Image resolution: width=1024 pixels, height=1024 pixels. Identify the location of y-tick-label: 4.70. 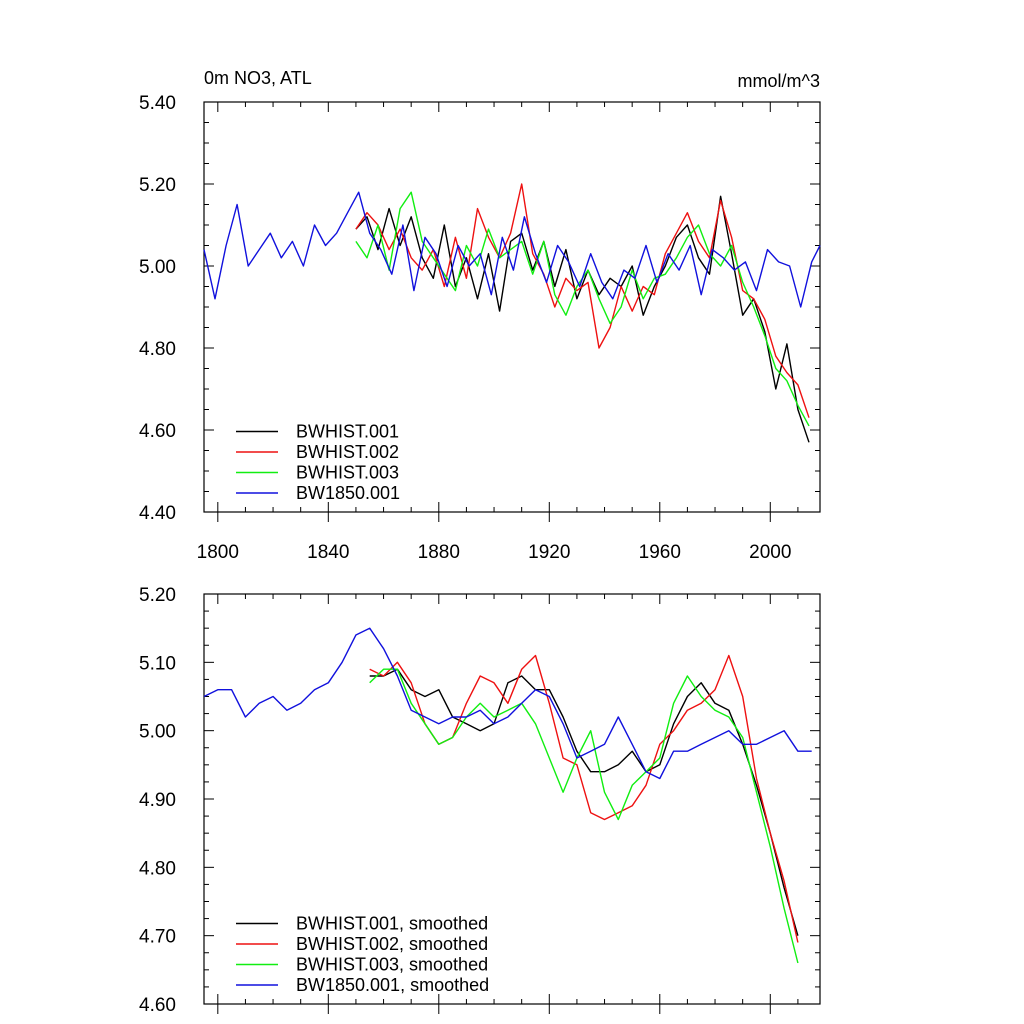
(157, 937).